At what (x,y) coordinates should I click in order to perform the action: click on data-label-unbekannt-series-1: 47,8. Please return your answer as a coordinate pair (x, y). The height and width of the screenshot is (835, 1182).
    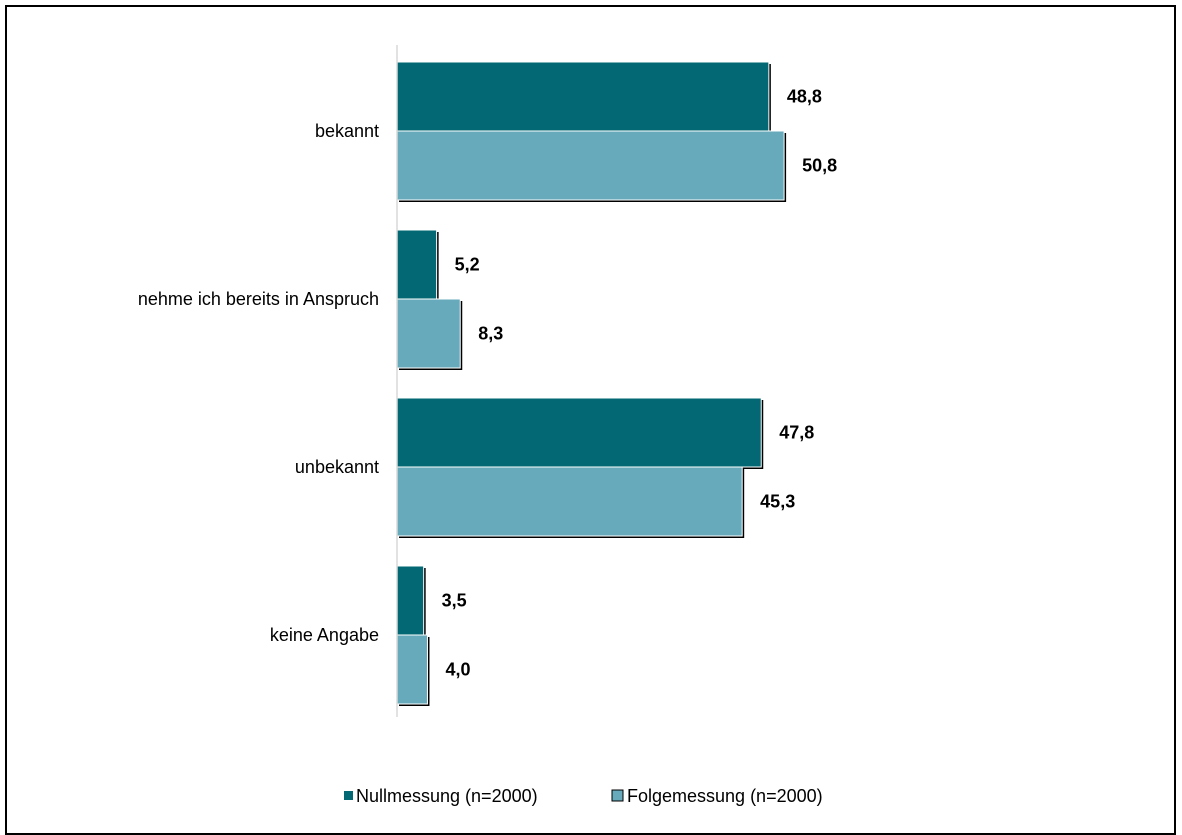
    Looking at the image, I should click on (796, 433).